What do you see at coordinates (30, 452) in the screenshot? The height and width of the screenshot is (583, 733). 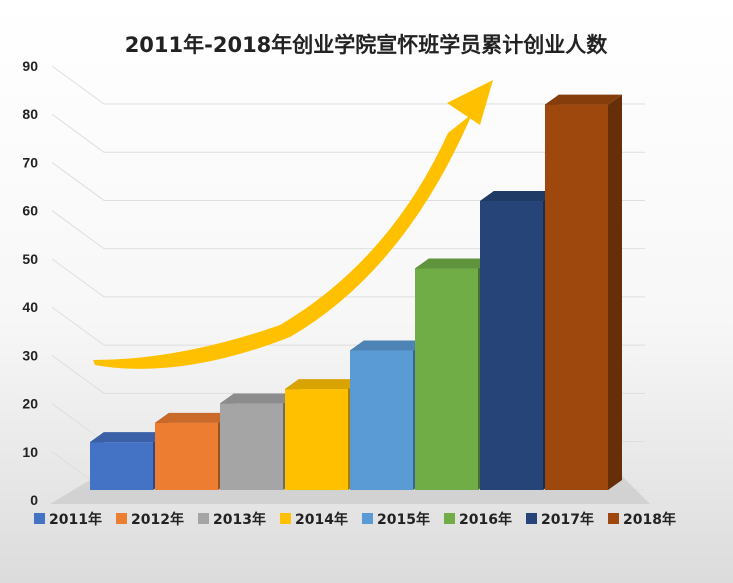 I see `y-tick-label: 10` at bounding box center [30, 452].